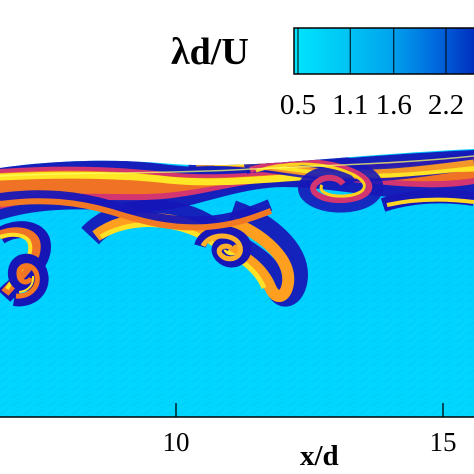 The image size is (474, 474). Describe the element at coordinates (394, 105) in the screenshot. I see `colorbar-tick-label: 1.6` at that location.